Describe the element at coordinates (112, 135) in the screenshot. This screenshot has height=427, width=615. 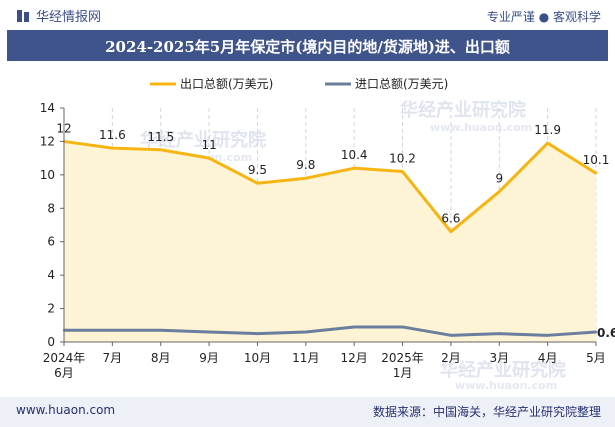
I see `export-data-label: 11.6` at that location.